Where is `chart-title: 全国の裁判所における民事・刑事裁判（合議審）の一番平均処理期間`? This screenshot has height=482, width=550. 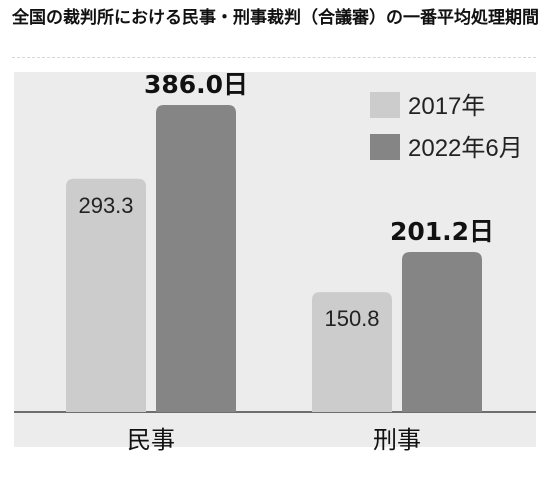
chart-title: 全国の裁判所における民事・刑事裁判（合議審）の一番平均処理期間 is located at coordinates (275, 18).